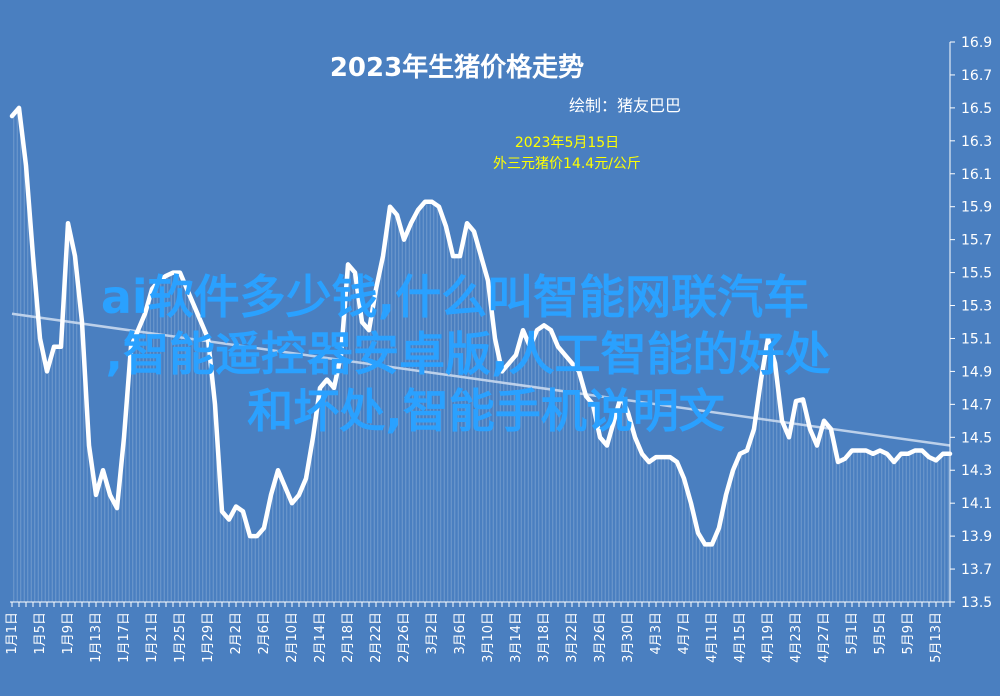 The width and height of the screenshot is (1000, 696). What do you see at coordinates (460, 633) in the screenshot?
I see `x-tick-label: 3月6日` at bounding box center [460, 633].